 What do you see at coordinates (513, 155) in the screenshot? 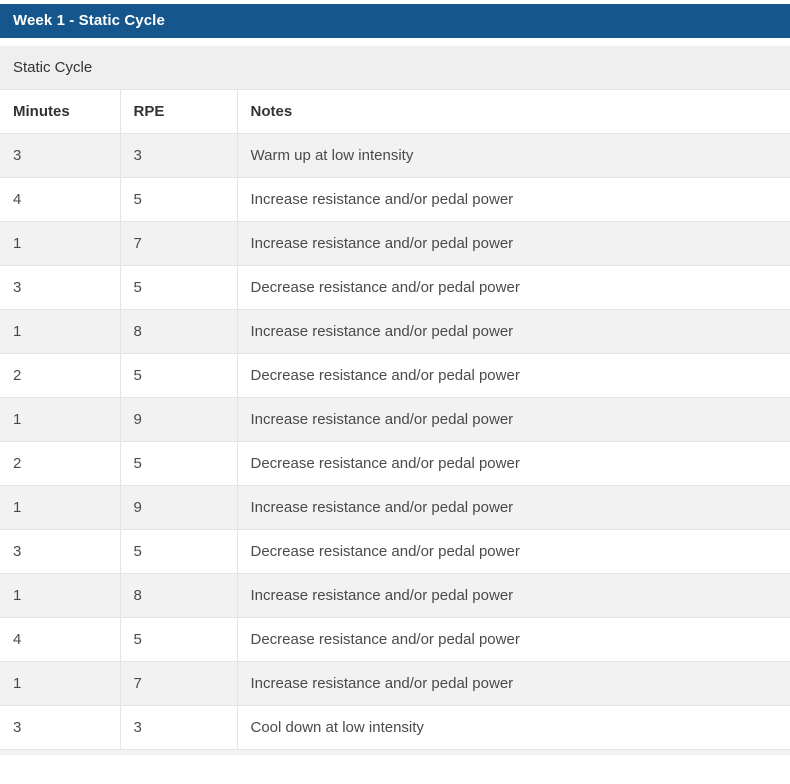
I see `notes-cell: Warm up at low intensity` at bounding box center [513, 155].